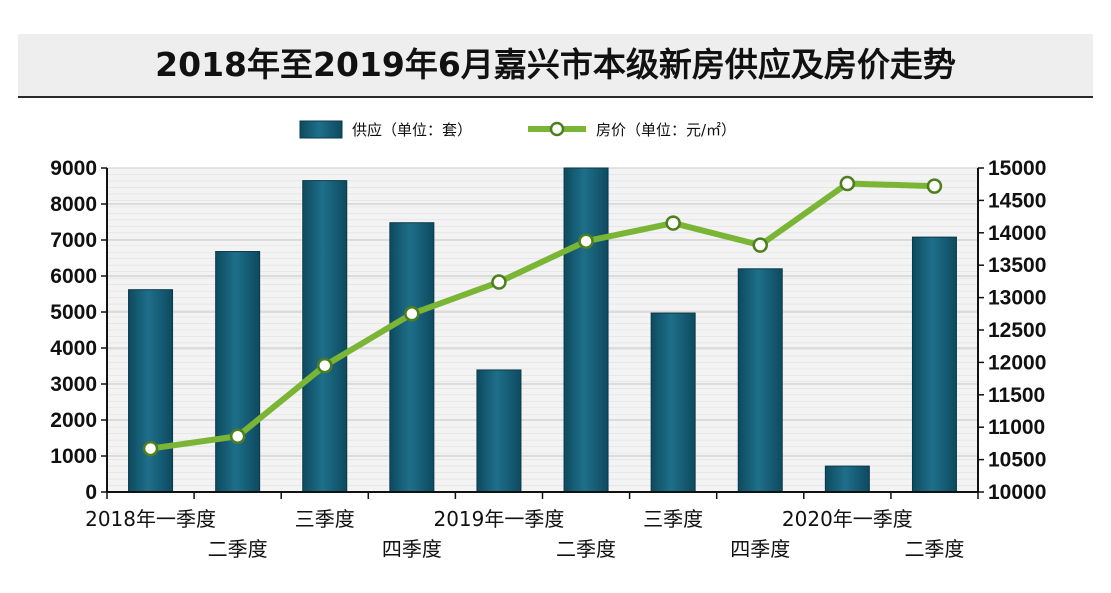  Describe the element at coordinates (412, 130) in the screenshot. I see `legend-label-supply: 供应（单位：套）` at that location.